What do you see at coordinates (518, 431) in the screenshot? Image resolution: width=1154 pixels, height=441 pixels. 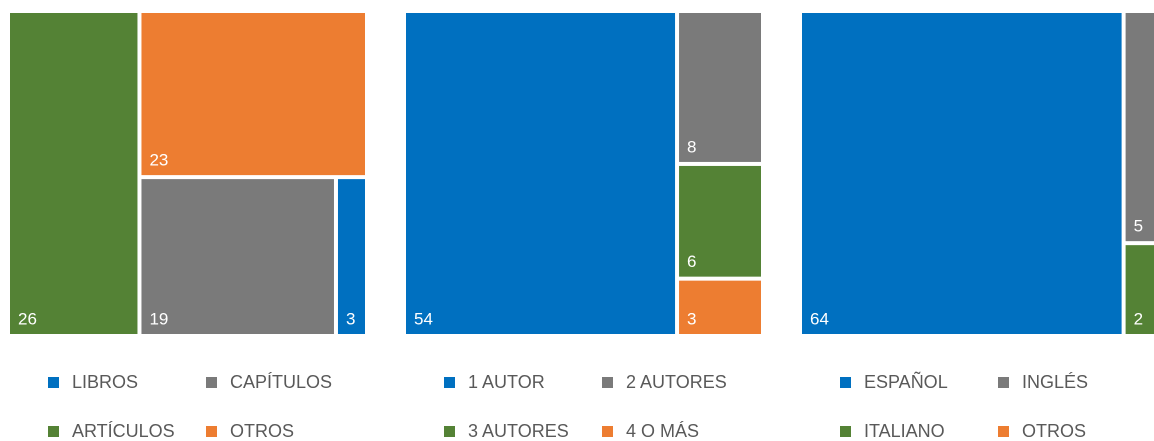 I see `legend-label: 3 AUTORES` at bounding box center [518, 431].